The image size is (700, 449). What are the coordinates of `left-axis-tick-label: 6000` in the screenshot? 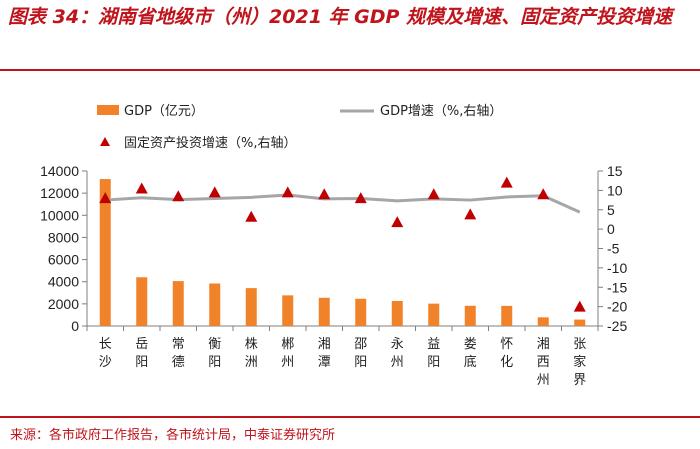 It's located at (63, 260).